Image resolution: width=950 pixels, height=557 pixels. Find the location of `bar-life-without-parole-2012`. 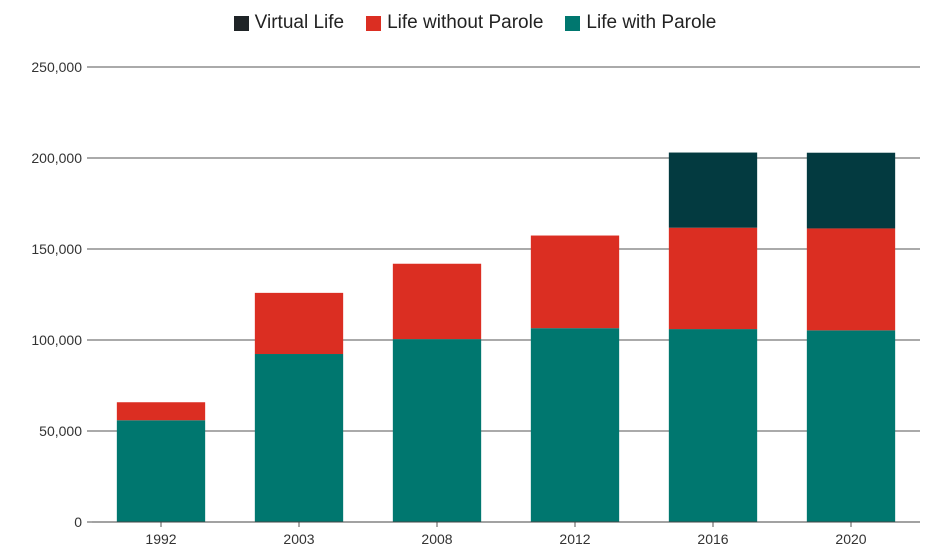

bar-life-without-parole-2012 is located at coordinates (575, 282).